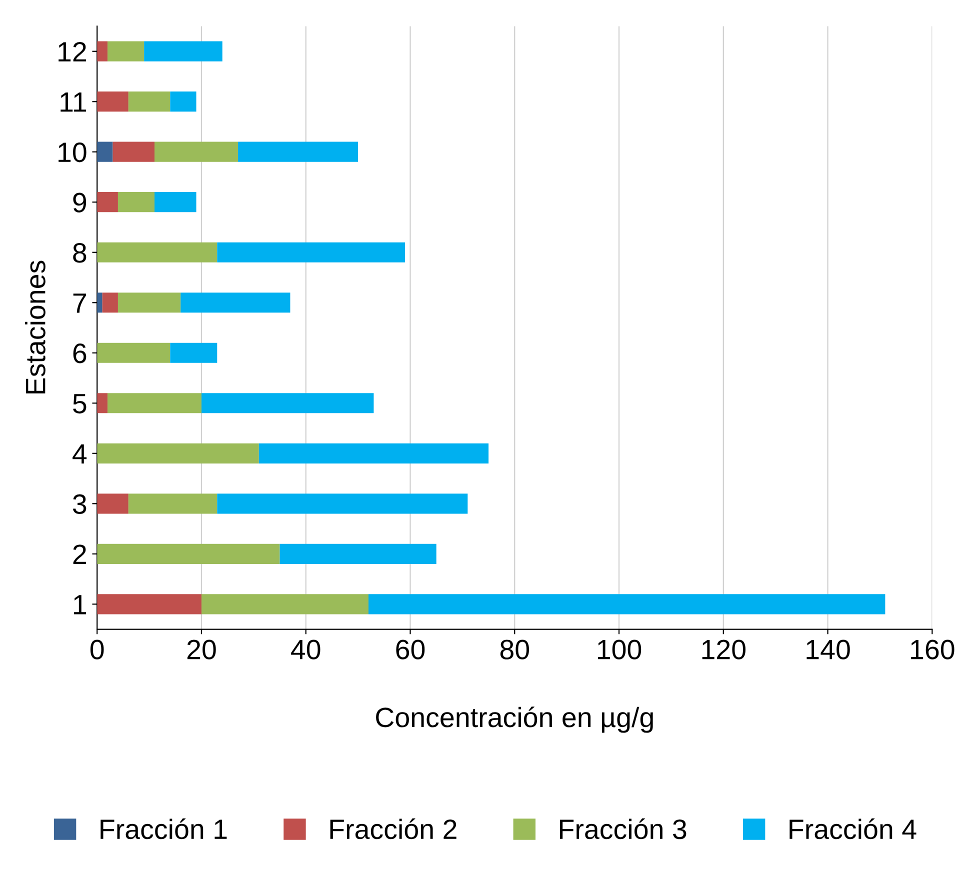 The height and width of the screenshot is (874, 971). I want to click on x-tick-label: 140, so click(828, 650).